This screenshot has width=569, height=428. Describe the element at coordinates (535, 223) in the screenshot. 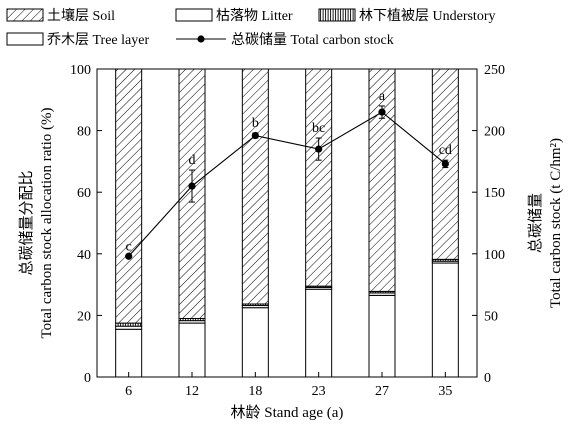

I see `y2-axis-title-line1: 总碳储量` at that location.